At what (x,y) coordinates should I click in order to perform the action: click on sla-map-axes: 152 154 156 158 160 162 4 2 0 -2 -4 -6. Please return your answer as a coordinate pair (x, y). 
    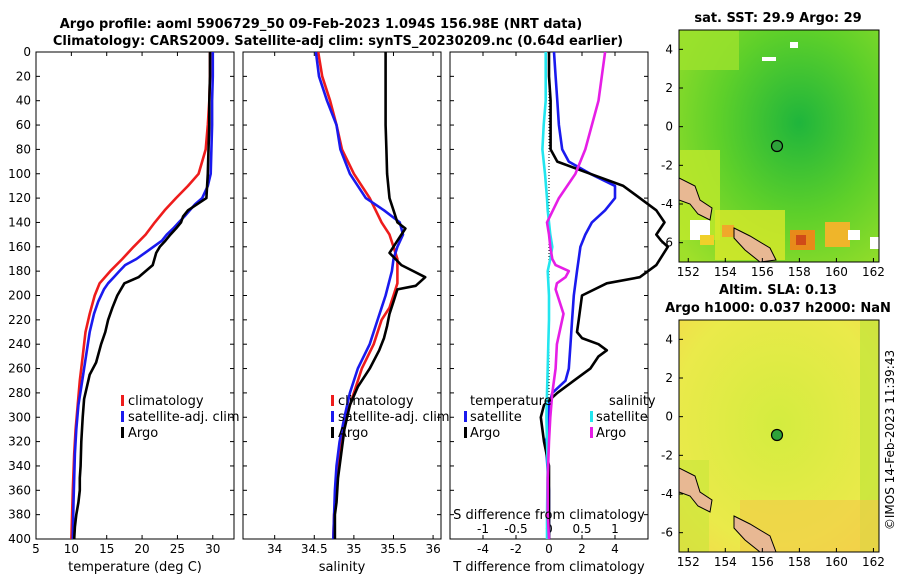
    Looking at the image, I should click on (773, 450).